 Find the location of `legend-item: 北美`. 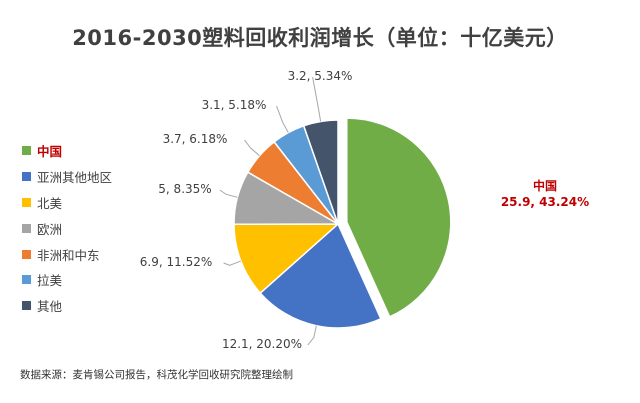

legend-item: 北美 is located at coordinates (67, 203).